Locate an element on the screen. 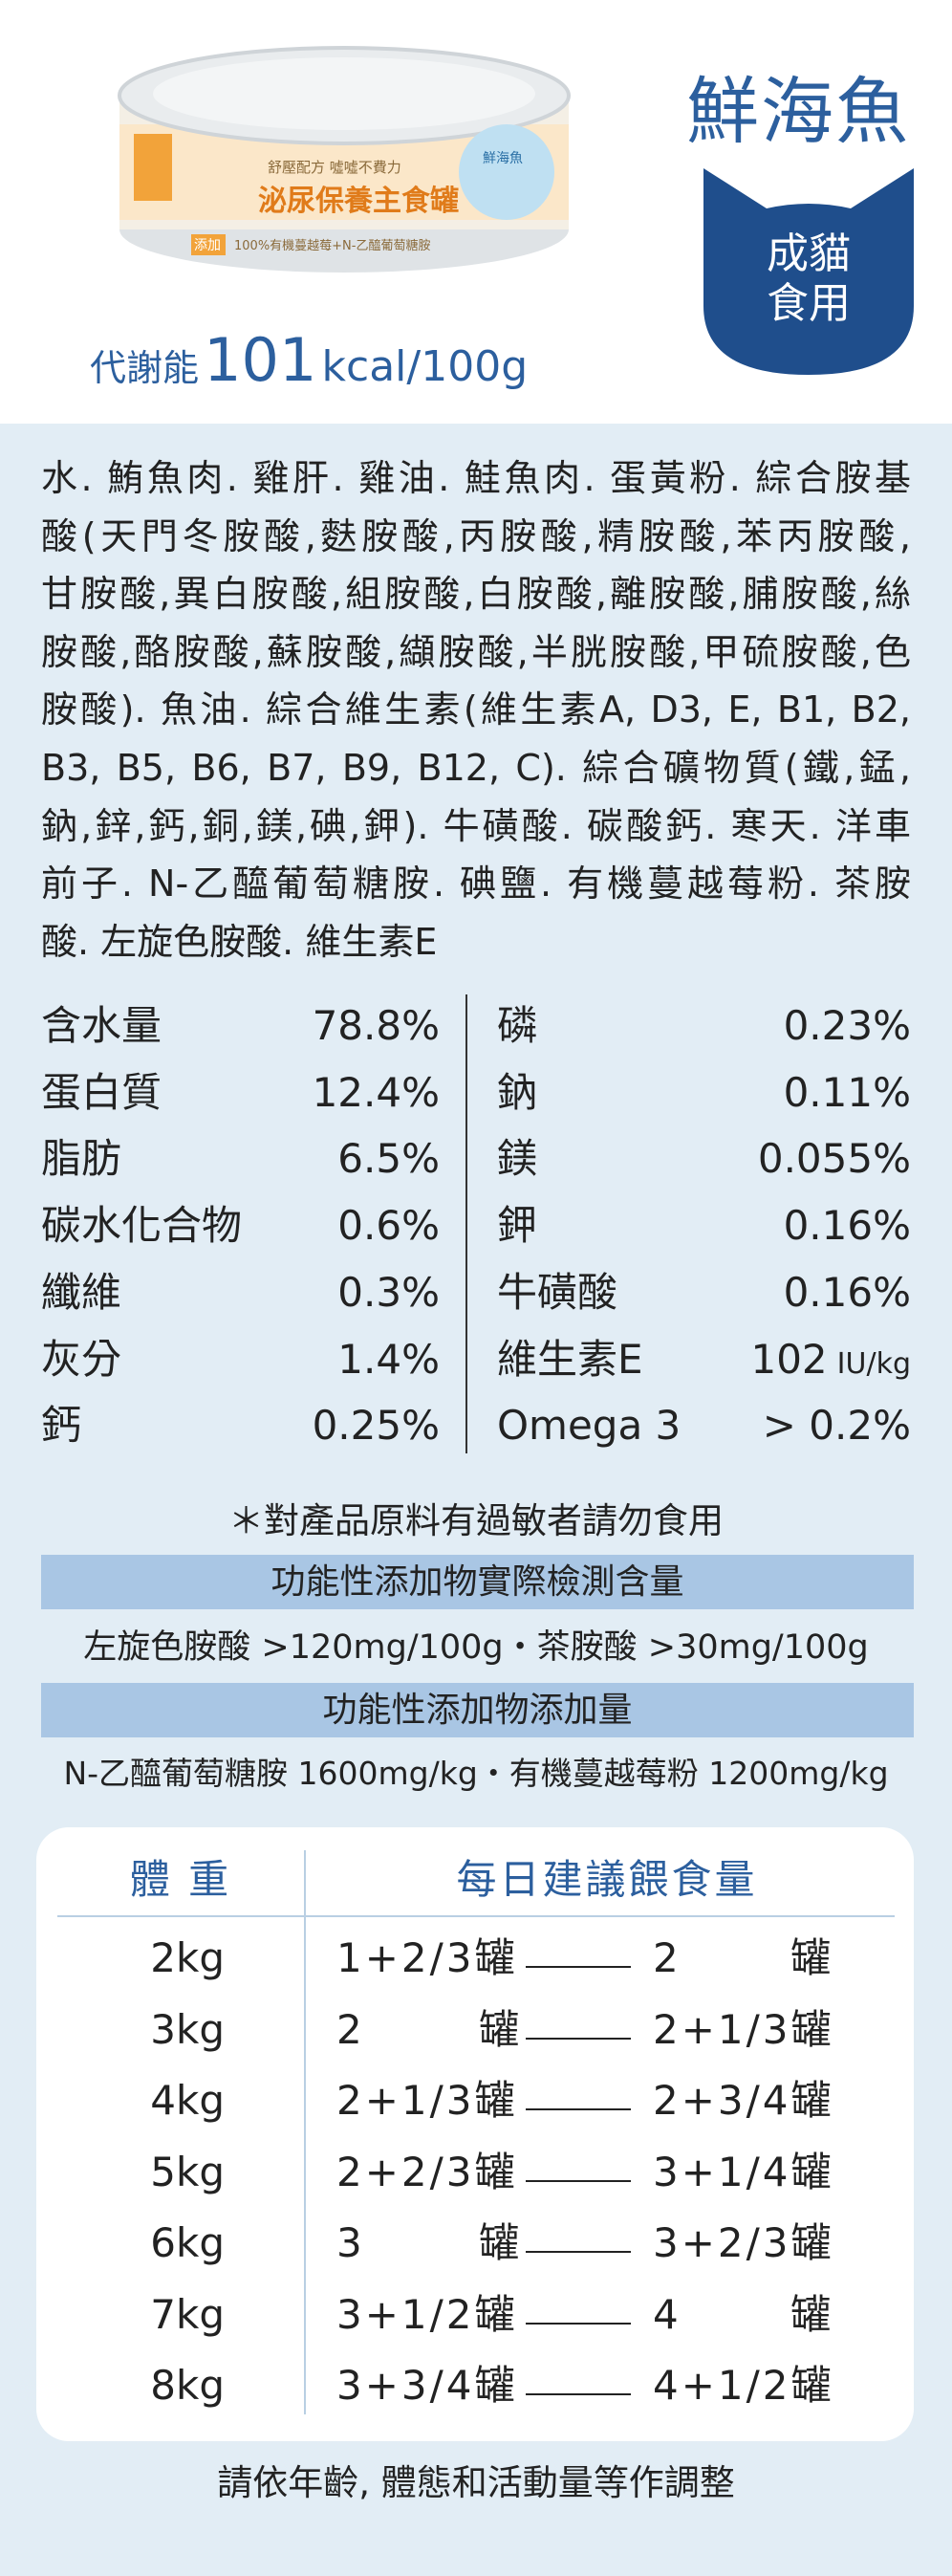  weight: 5kg is located at coordinates (187, 2171).